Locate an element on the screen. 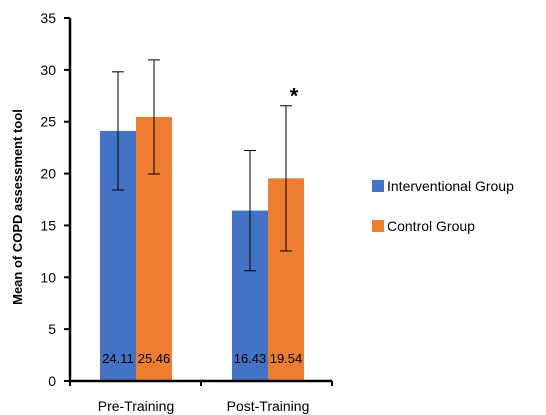 The image size is (546, 415). y-tick-label-15: 15 is located at coordinates (48, 225).